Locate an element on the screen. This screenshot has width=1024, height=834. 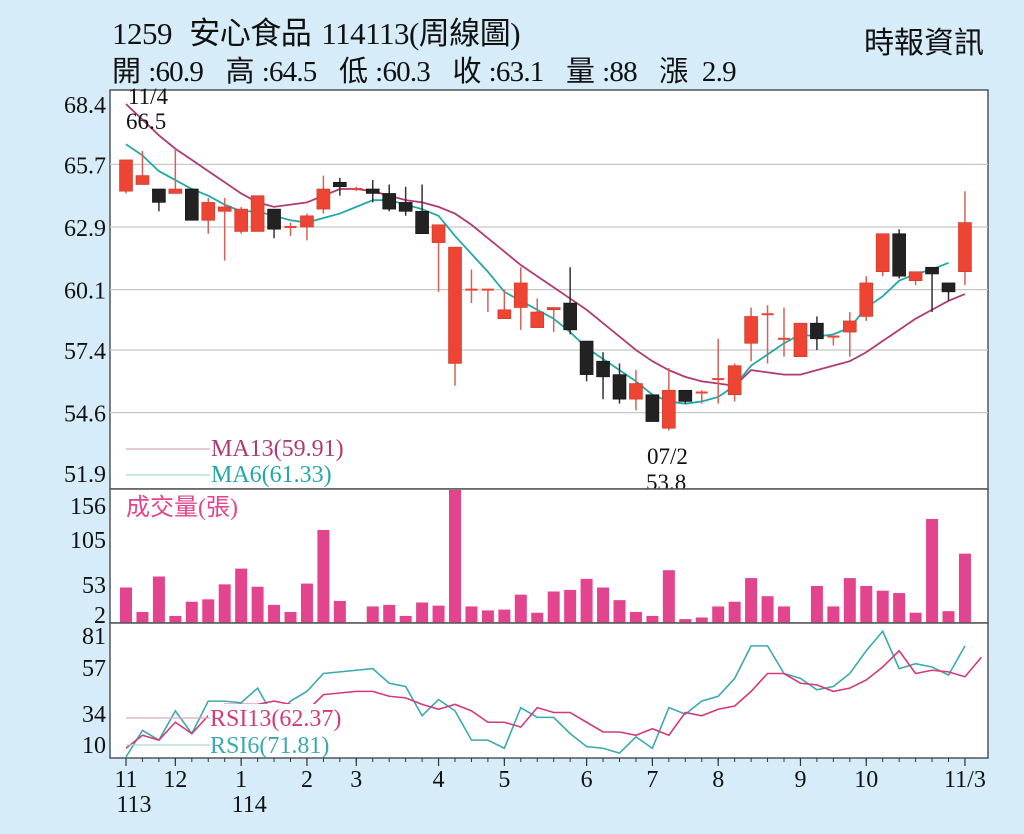
rsi-tick-label: 57 is located at coordinates (94, 669).